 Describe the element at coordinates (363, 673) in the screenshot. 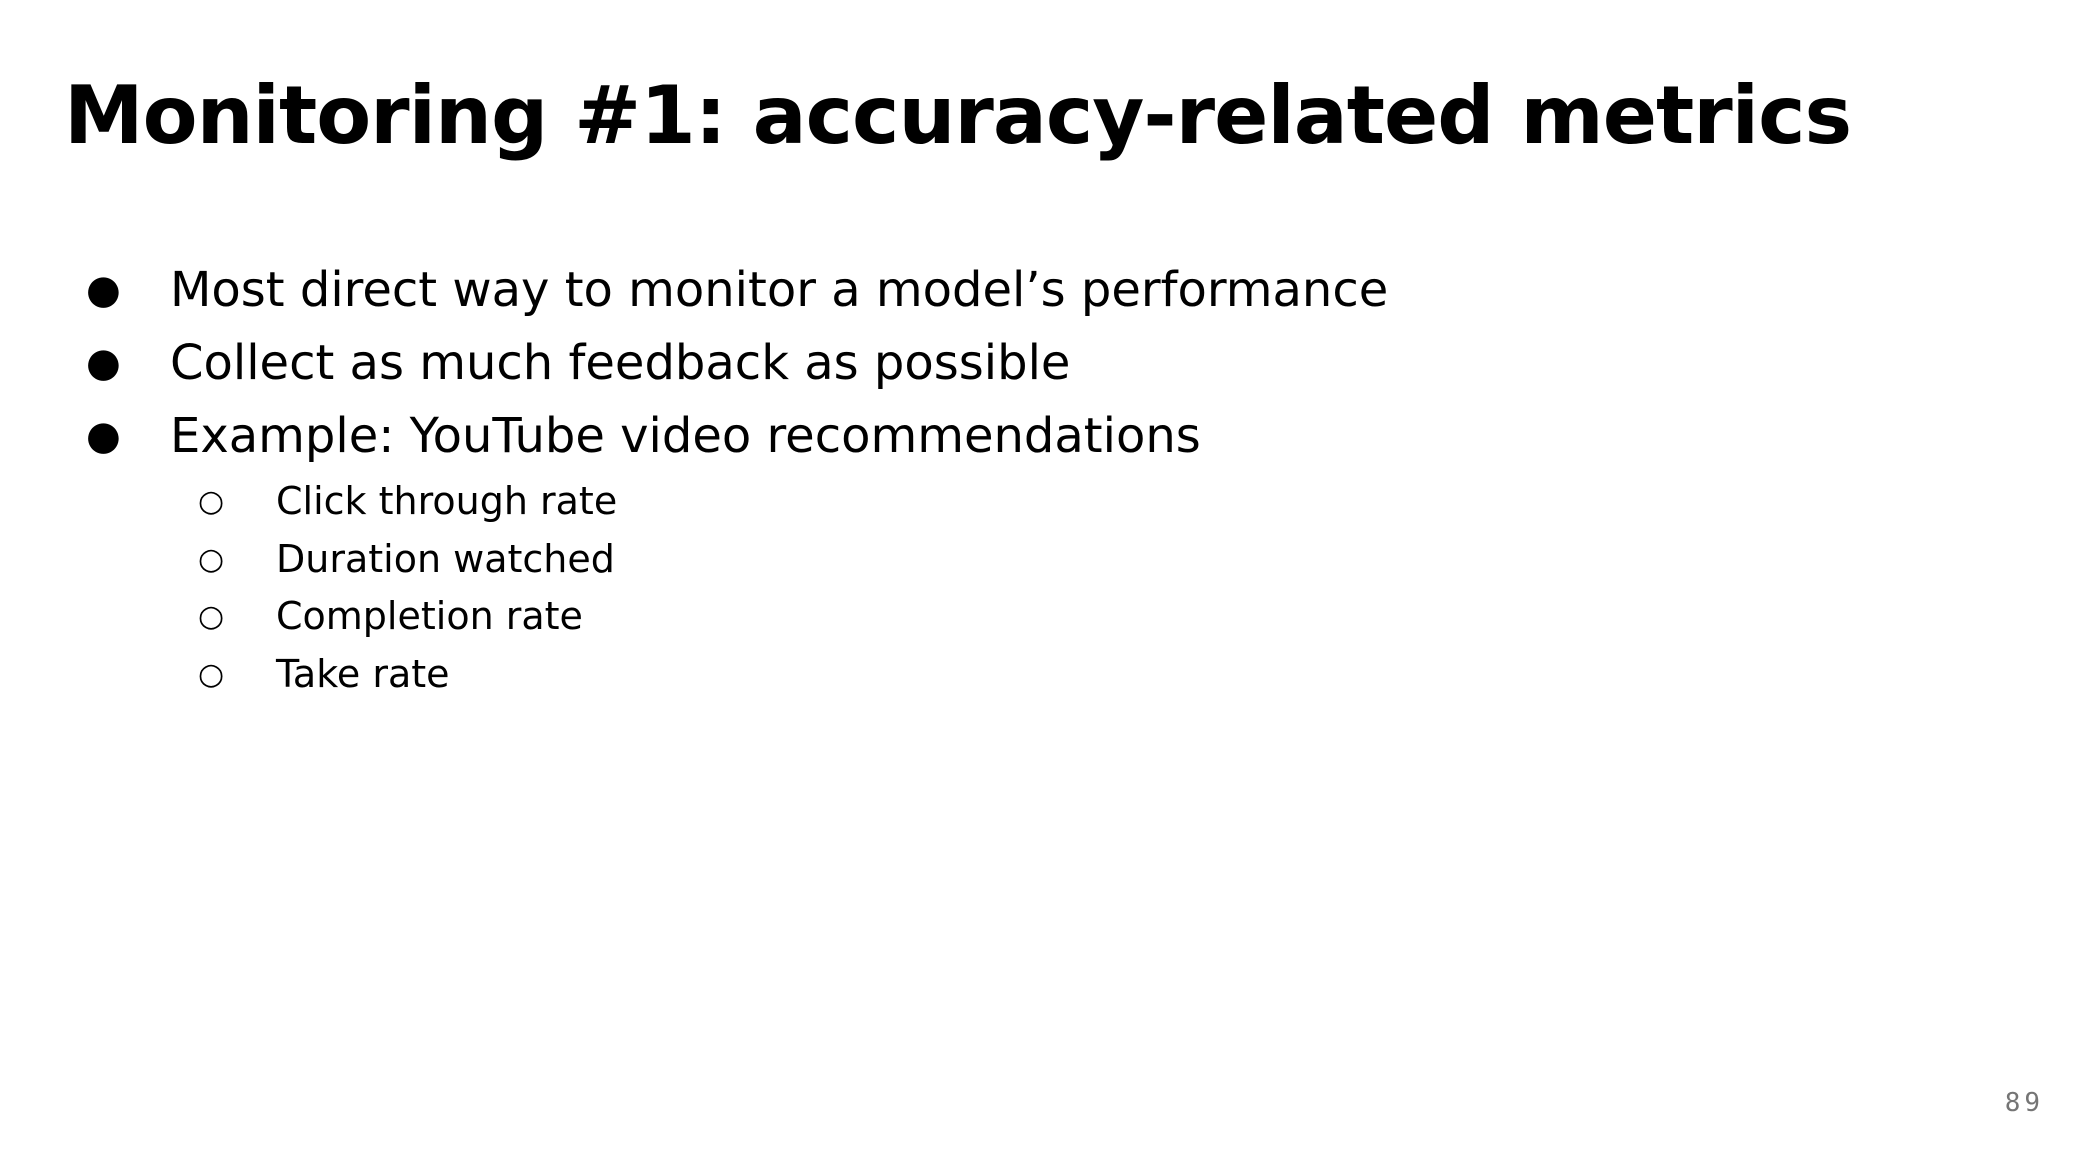

I see `sub-bullet-text: Take rate` at that location.